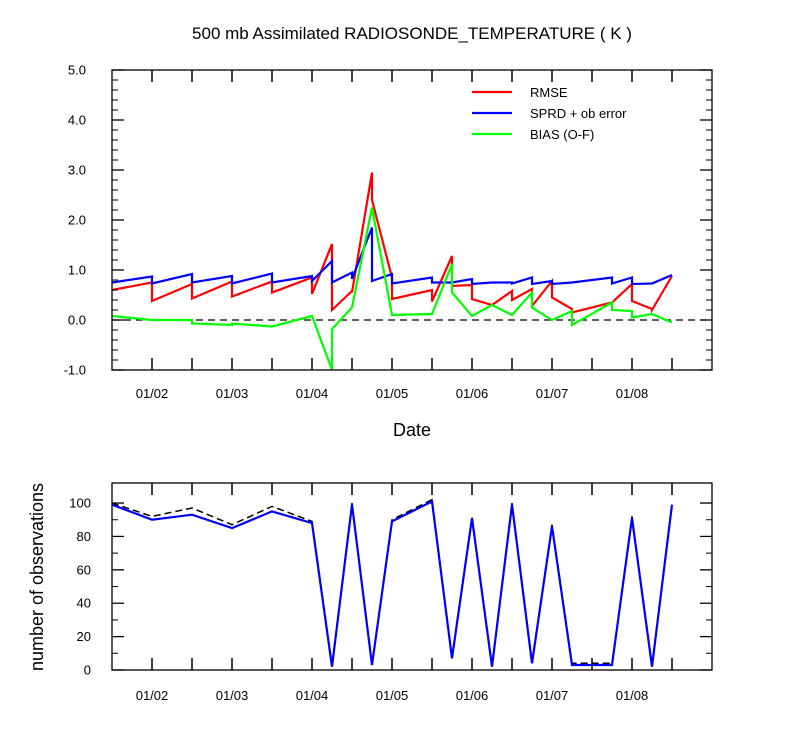  Describe the element at coordinates (84, 603) in the screenshot. I see `bottom-y-tick-label: 40` at that location.